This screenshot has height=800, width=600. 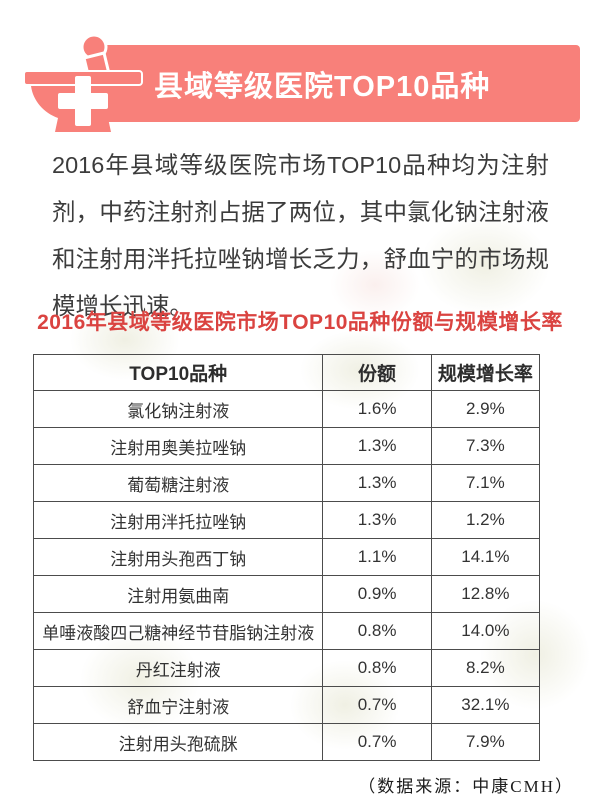 What do you see at coordinates (178, 668) in the screenshot?
I see `product-name-cell: 丹红注射液` at bounding box center [178, 668].